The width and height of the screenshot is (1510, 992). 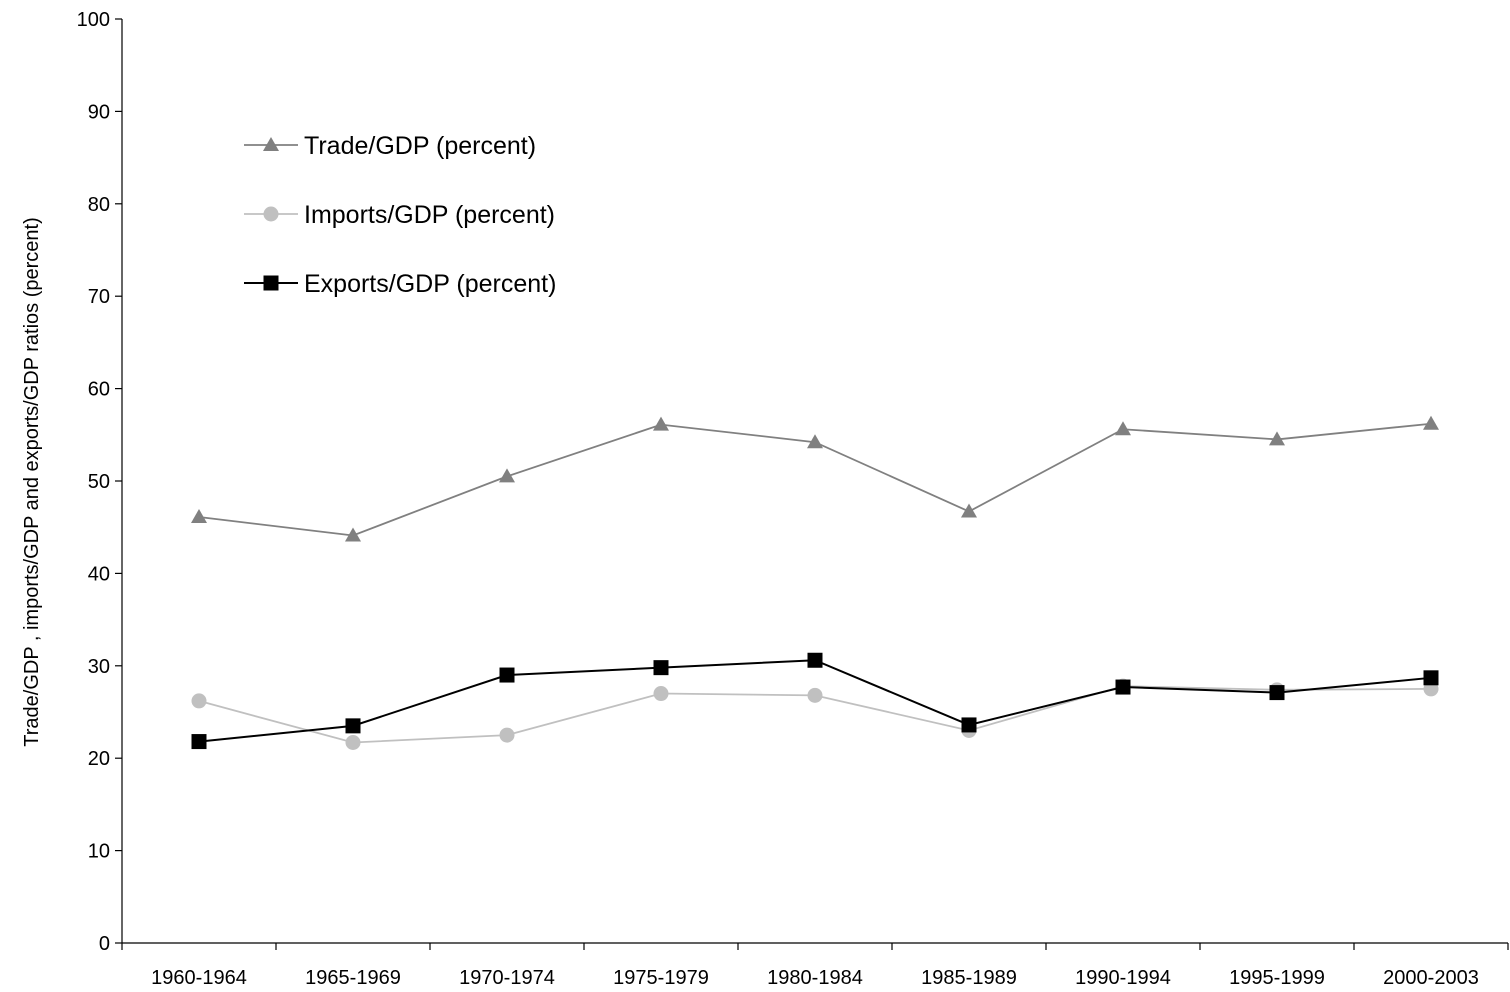 I want to click on legend-label: Exports/GDP (percent), so click(x=430, y=284).